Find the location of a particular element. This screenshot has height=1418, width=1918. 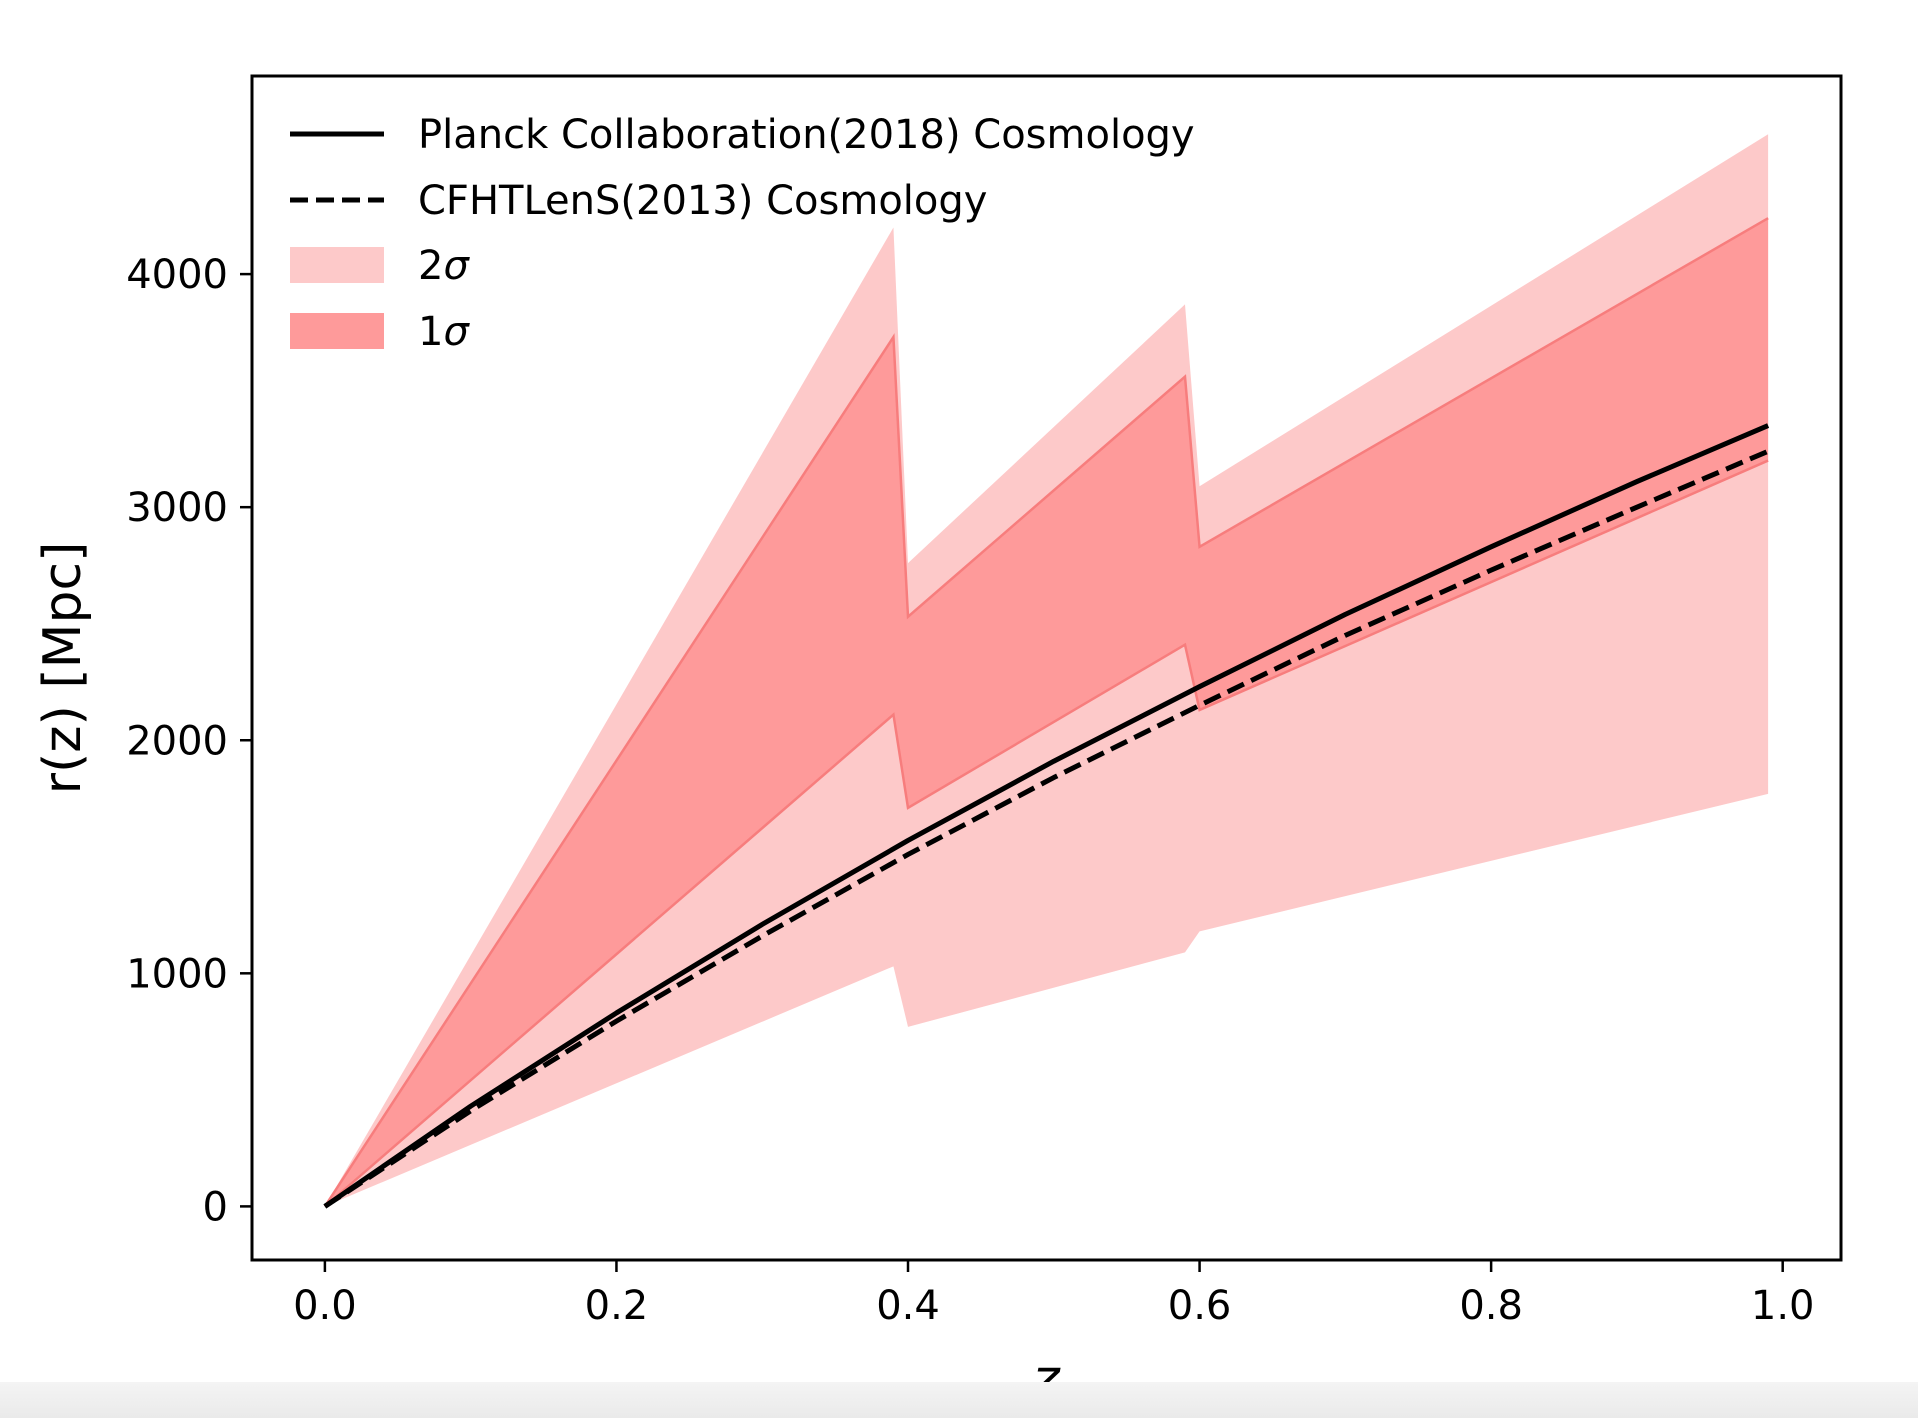

x-tick-label: 0.6 is located at coordinates (1200, 1306).